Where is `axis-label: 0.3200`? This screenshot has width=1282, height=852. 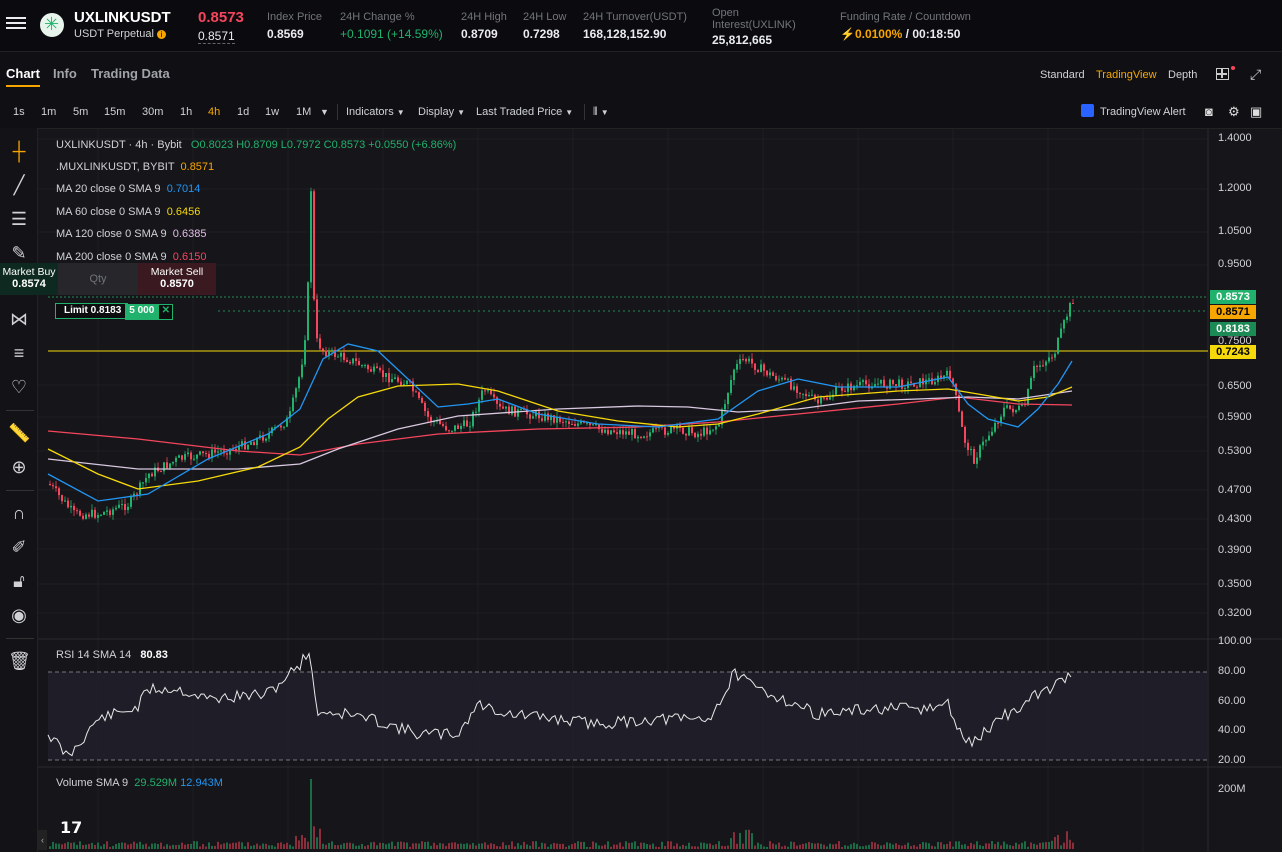 axis-label: 0.3200 is located at coordinates (1235, 613).